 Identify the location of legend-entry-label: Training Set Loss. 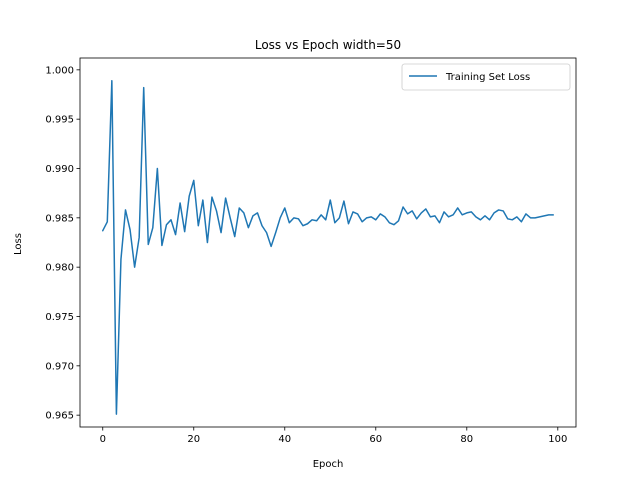
(487, 77).